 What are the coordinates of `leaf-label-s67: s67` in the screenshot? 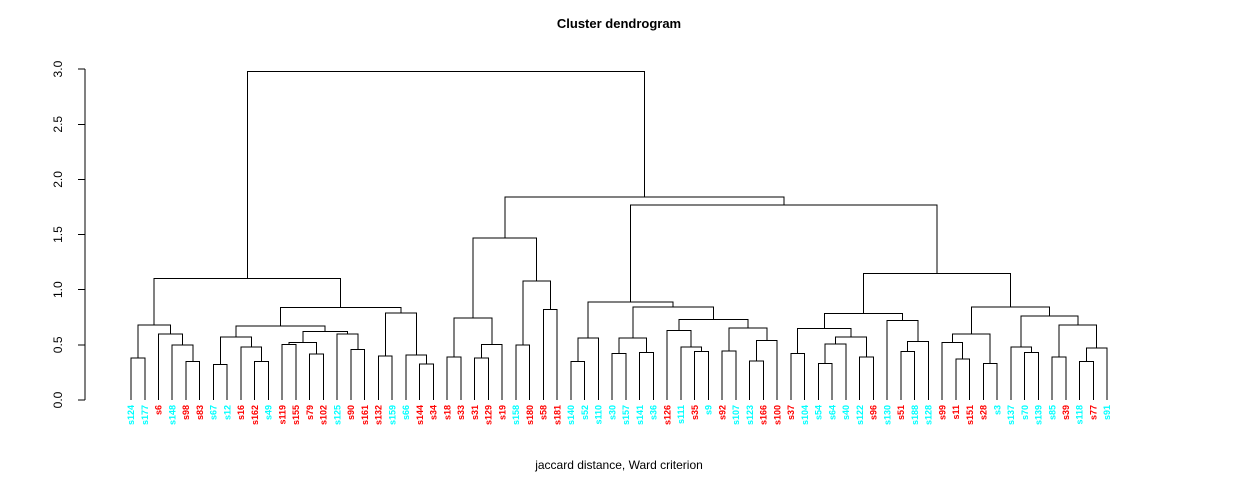 It's located at (214, 412).